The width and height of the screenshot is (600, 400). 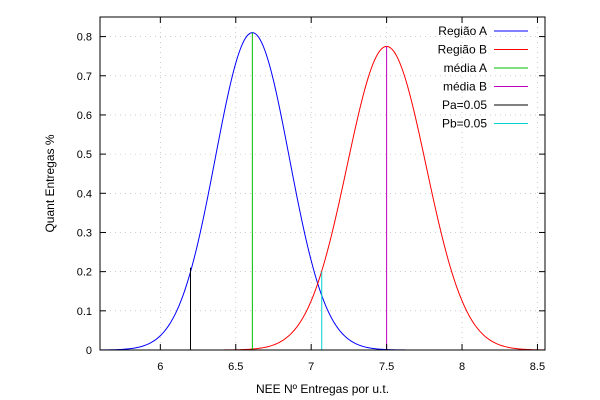 What do you see at coordinates (465, 68) in the screenshot?
I see `legend-label: média A` at bounding box center [465, 68].